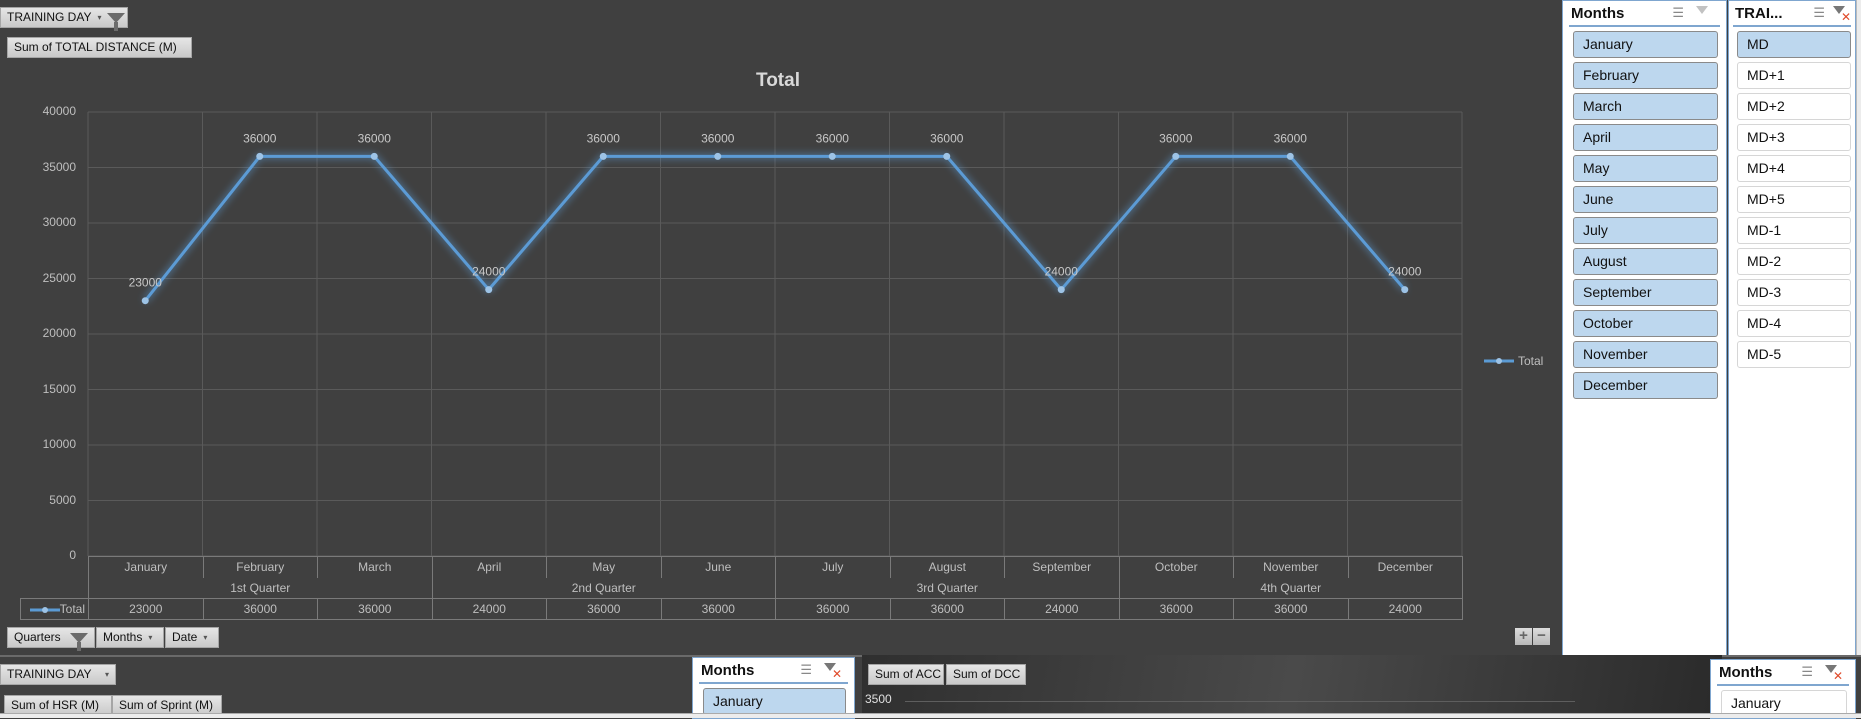  What do you see at coordinates (1523, 636) in the screenshot?
I see `expand-button: +` at bounding box center [1523, 636].